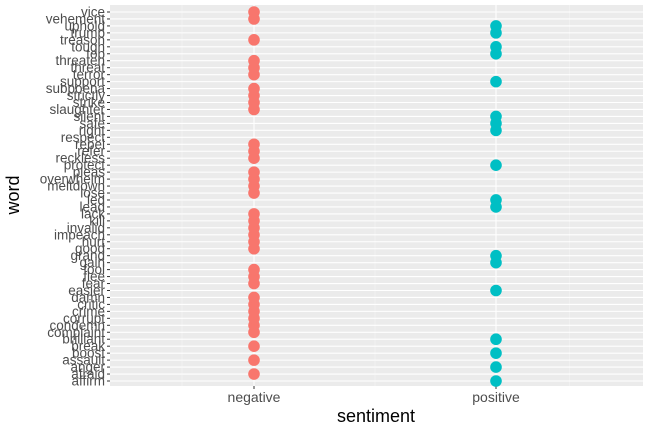 Image resolution: width=648 pixels, height=432 pixels. What do you see at coordinates (496, 397) in the screenshot?
I see `x-tick-label: positive` at bounding box center [496, 397].